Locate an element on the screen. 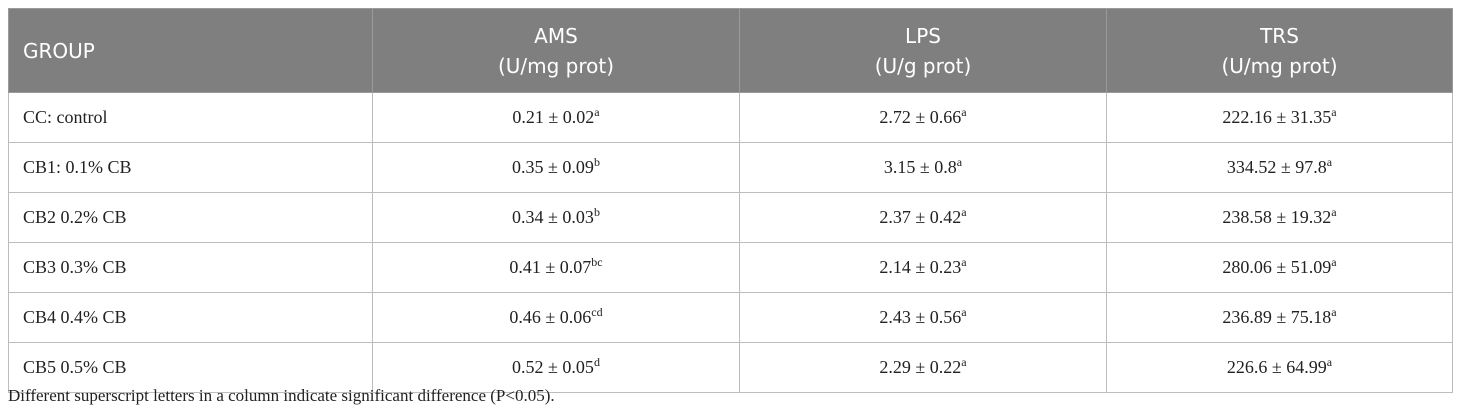 The width and height of the screenshot is (1460, 416). cell-value: 2.37 ± 0.42 is located at coordinates (920, 217).